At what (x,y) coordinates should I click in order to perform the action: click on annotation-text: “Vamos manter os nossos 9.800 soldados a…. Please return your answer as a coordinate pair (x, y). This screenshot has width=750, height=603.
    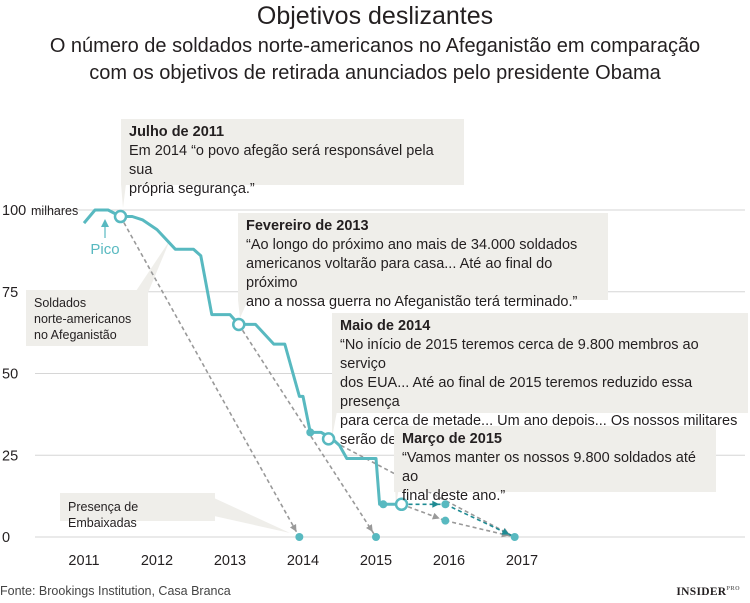
    Looking at the image, I should click on (549, 477).